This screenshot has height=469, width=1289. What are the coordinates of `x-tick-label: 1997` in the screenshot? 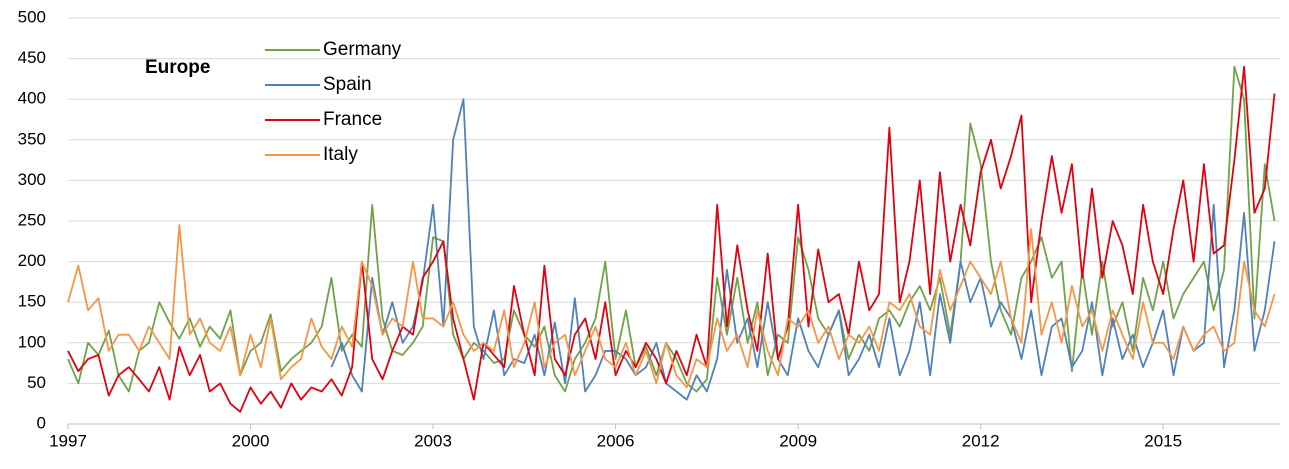 It's located at (68, 440).